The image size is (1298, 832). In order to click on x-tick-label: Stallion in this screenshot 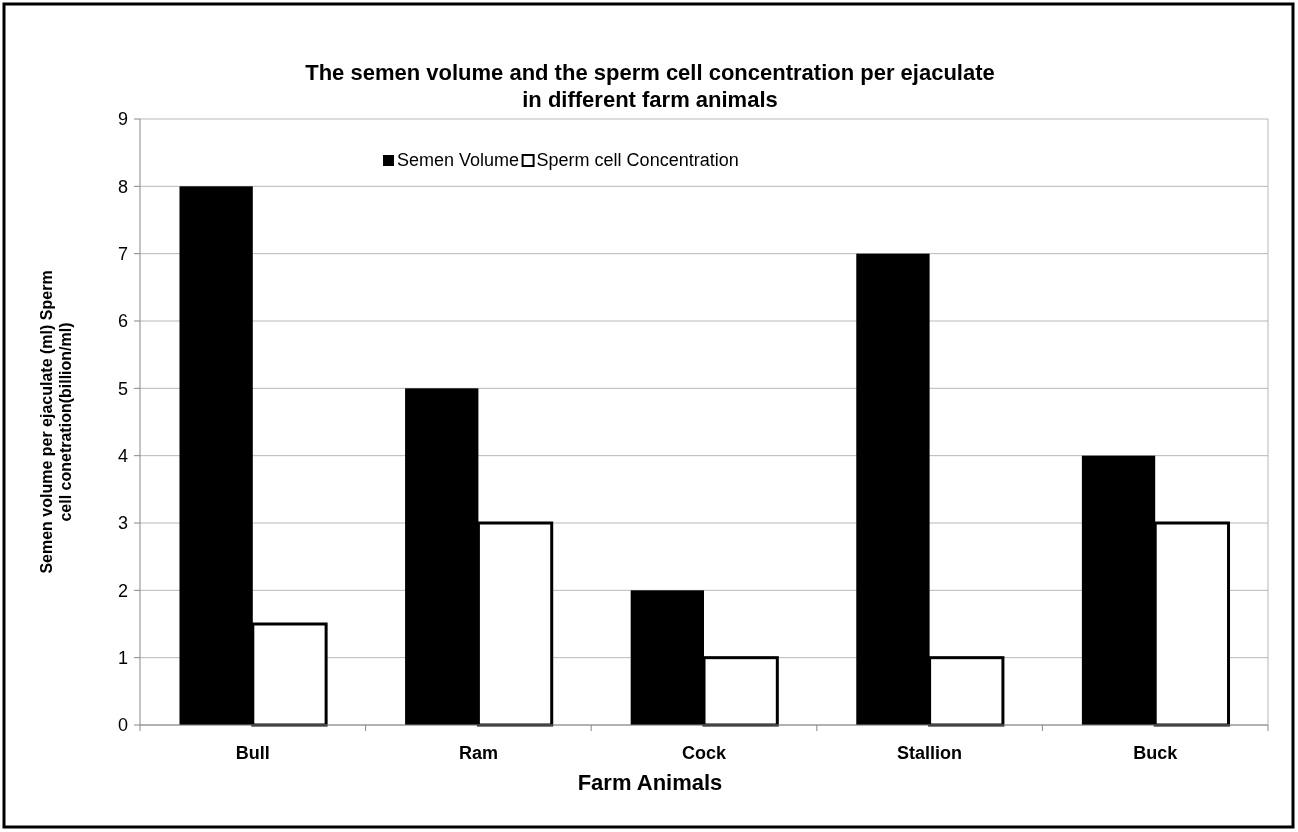, I will do `click(930, 753)`.